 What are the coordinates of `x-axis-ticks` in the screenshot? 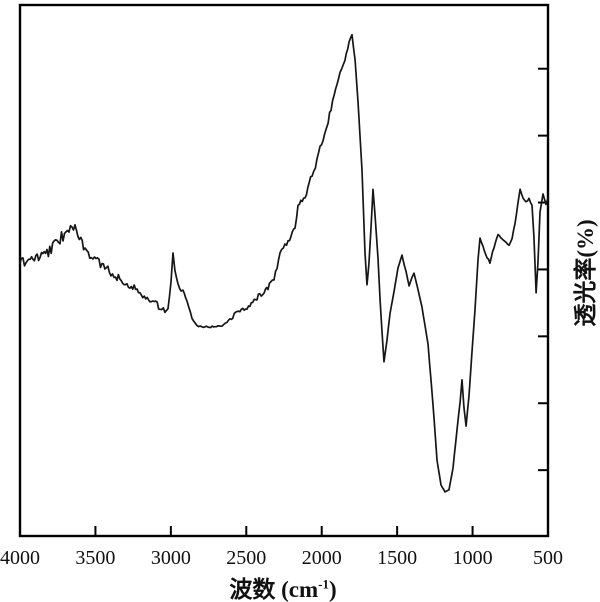 It's located at (284, 530).